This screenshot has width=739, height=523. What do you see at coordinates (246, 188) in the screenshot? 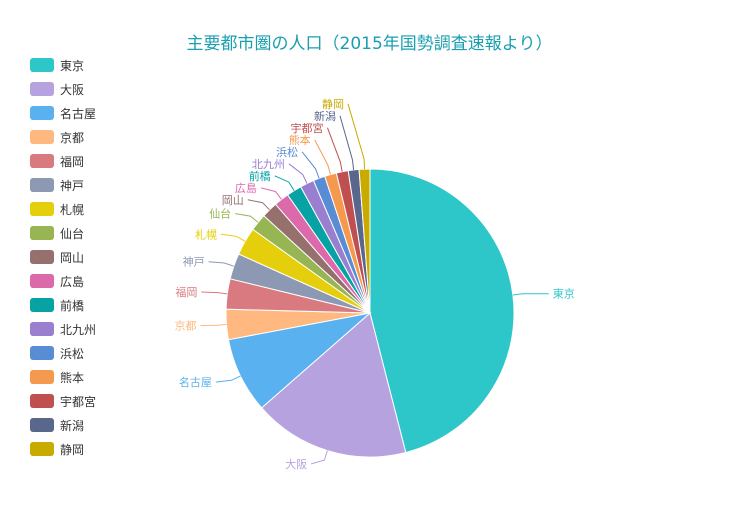
I see `slice-label: 広島` at bounding box center [246, 188].